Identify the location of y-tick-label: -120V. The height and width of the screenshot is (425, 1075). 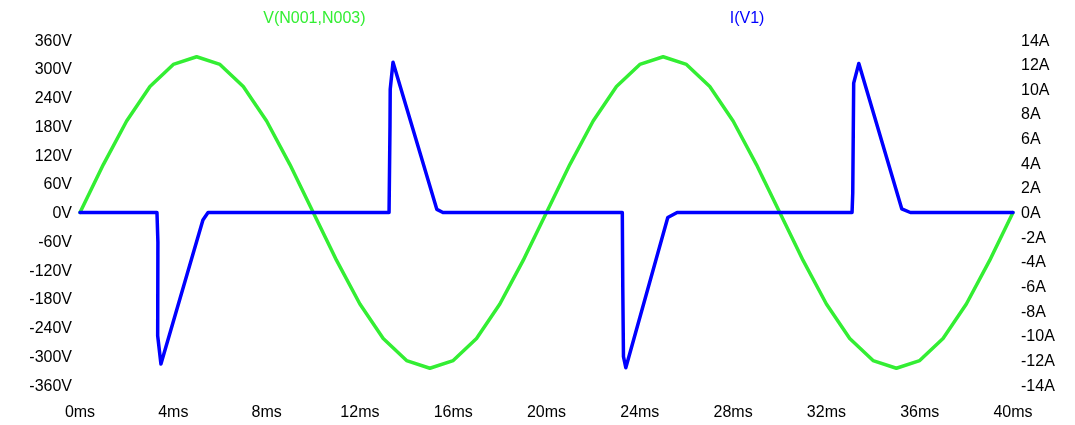
(51, 270).